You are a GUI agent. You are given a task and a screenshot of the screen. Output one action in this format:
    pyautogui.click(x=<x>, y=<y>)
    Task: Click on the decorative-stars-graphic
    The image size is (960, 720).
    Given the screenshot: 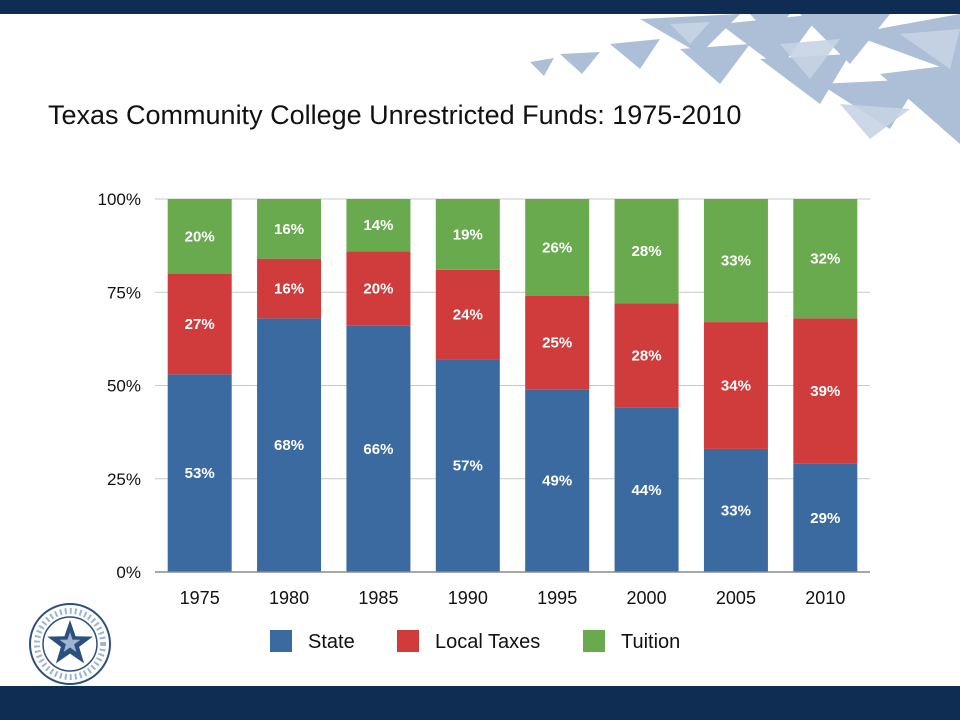 What is the action you would take?
    pyautogui.click(x=745, y=79)
    